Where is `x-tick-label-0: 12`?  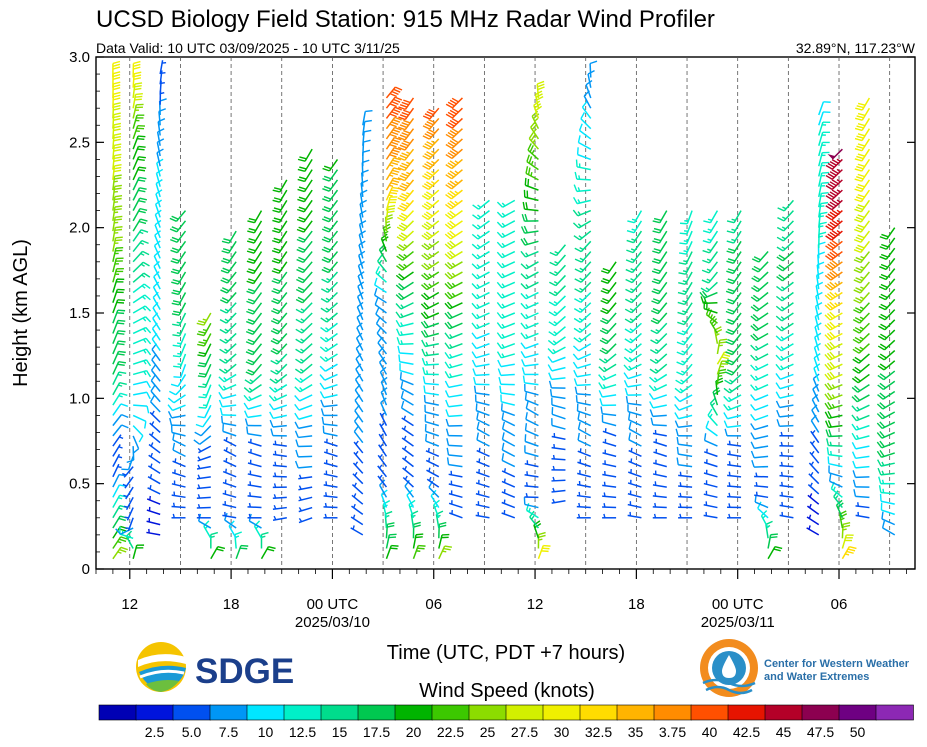 x-tick-label-0: 12 is located at coordinates (129, 604).